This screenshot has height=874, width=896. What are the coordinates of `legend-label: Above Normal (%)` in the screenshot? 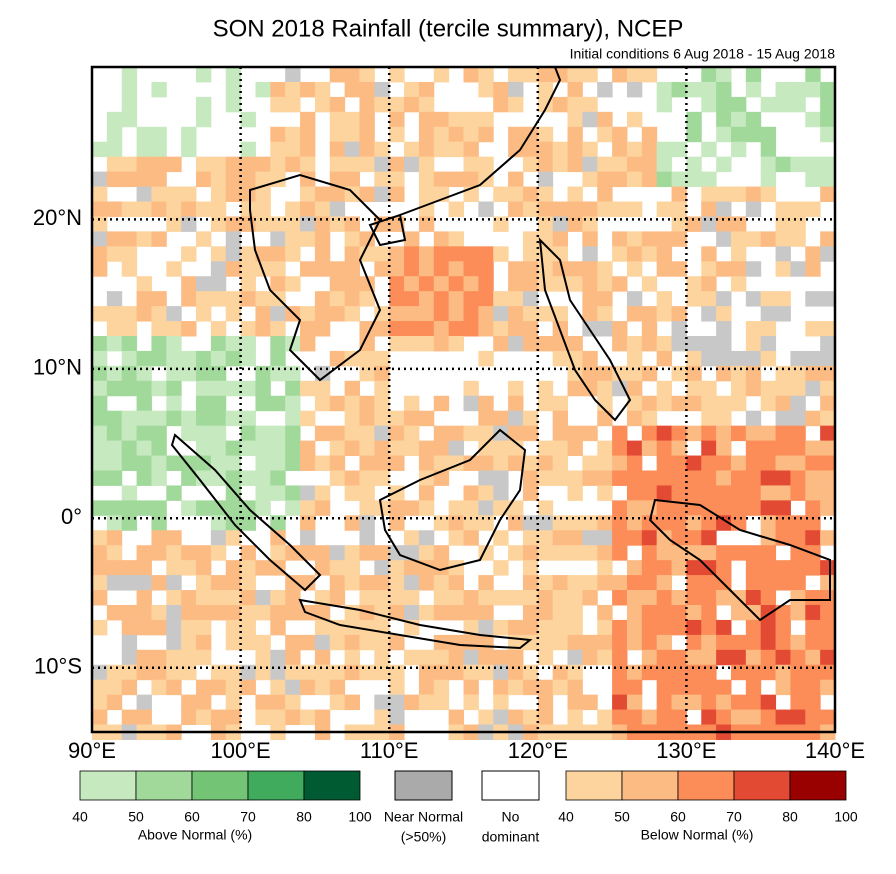 It's located at (195, 835).